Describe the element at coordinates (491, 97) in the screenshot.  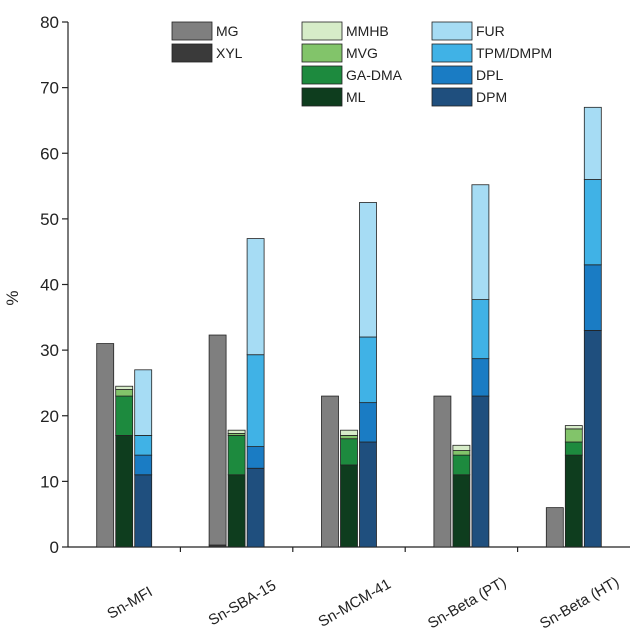
I see `legend-label: DPM` at that location.